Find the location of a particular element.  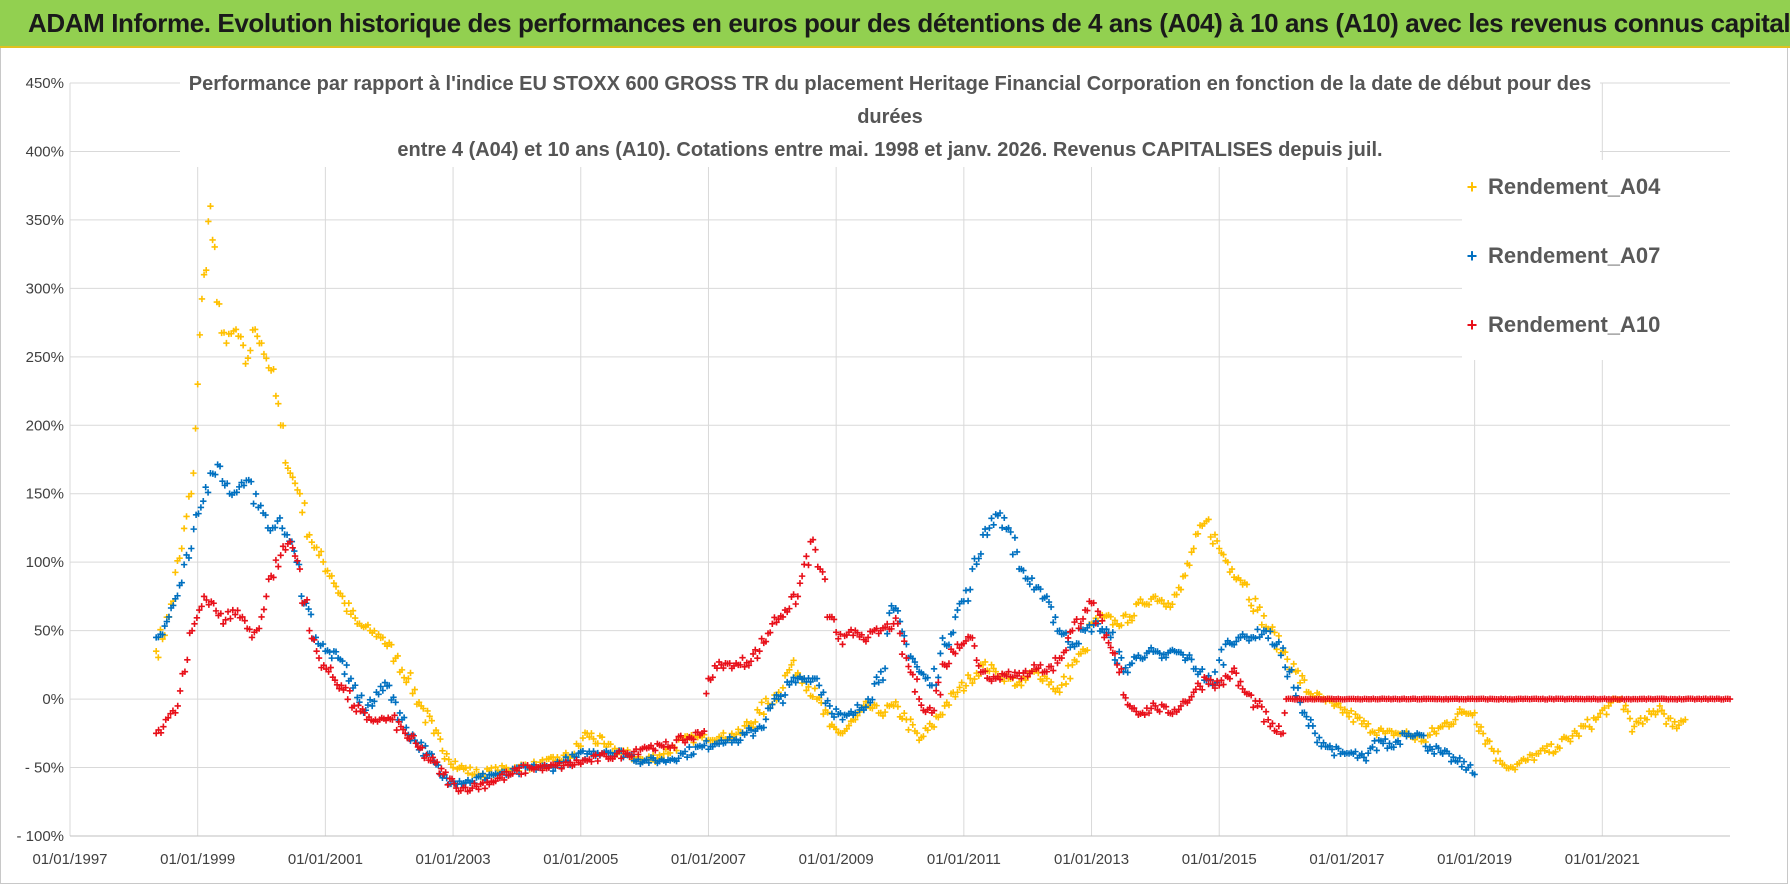

y-tick-label: - 50% is located at coordinates (44, 768).